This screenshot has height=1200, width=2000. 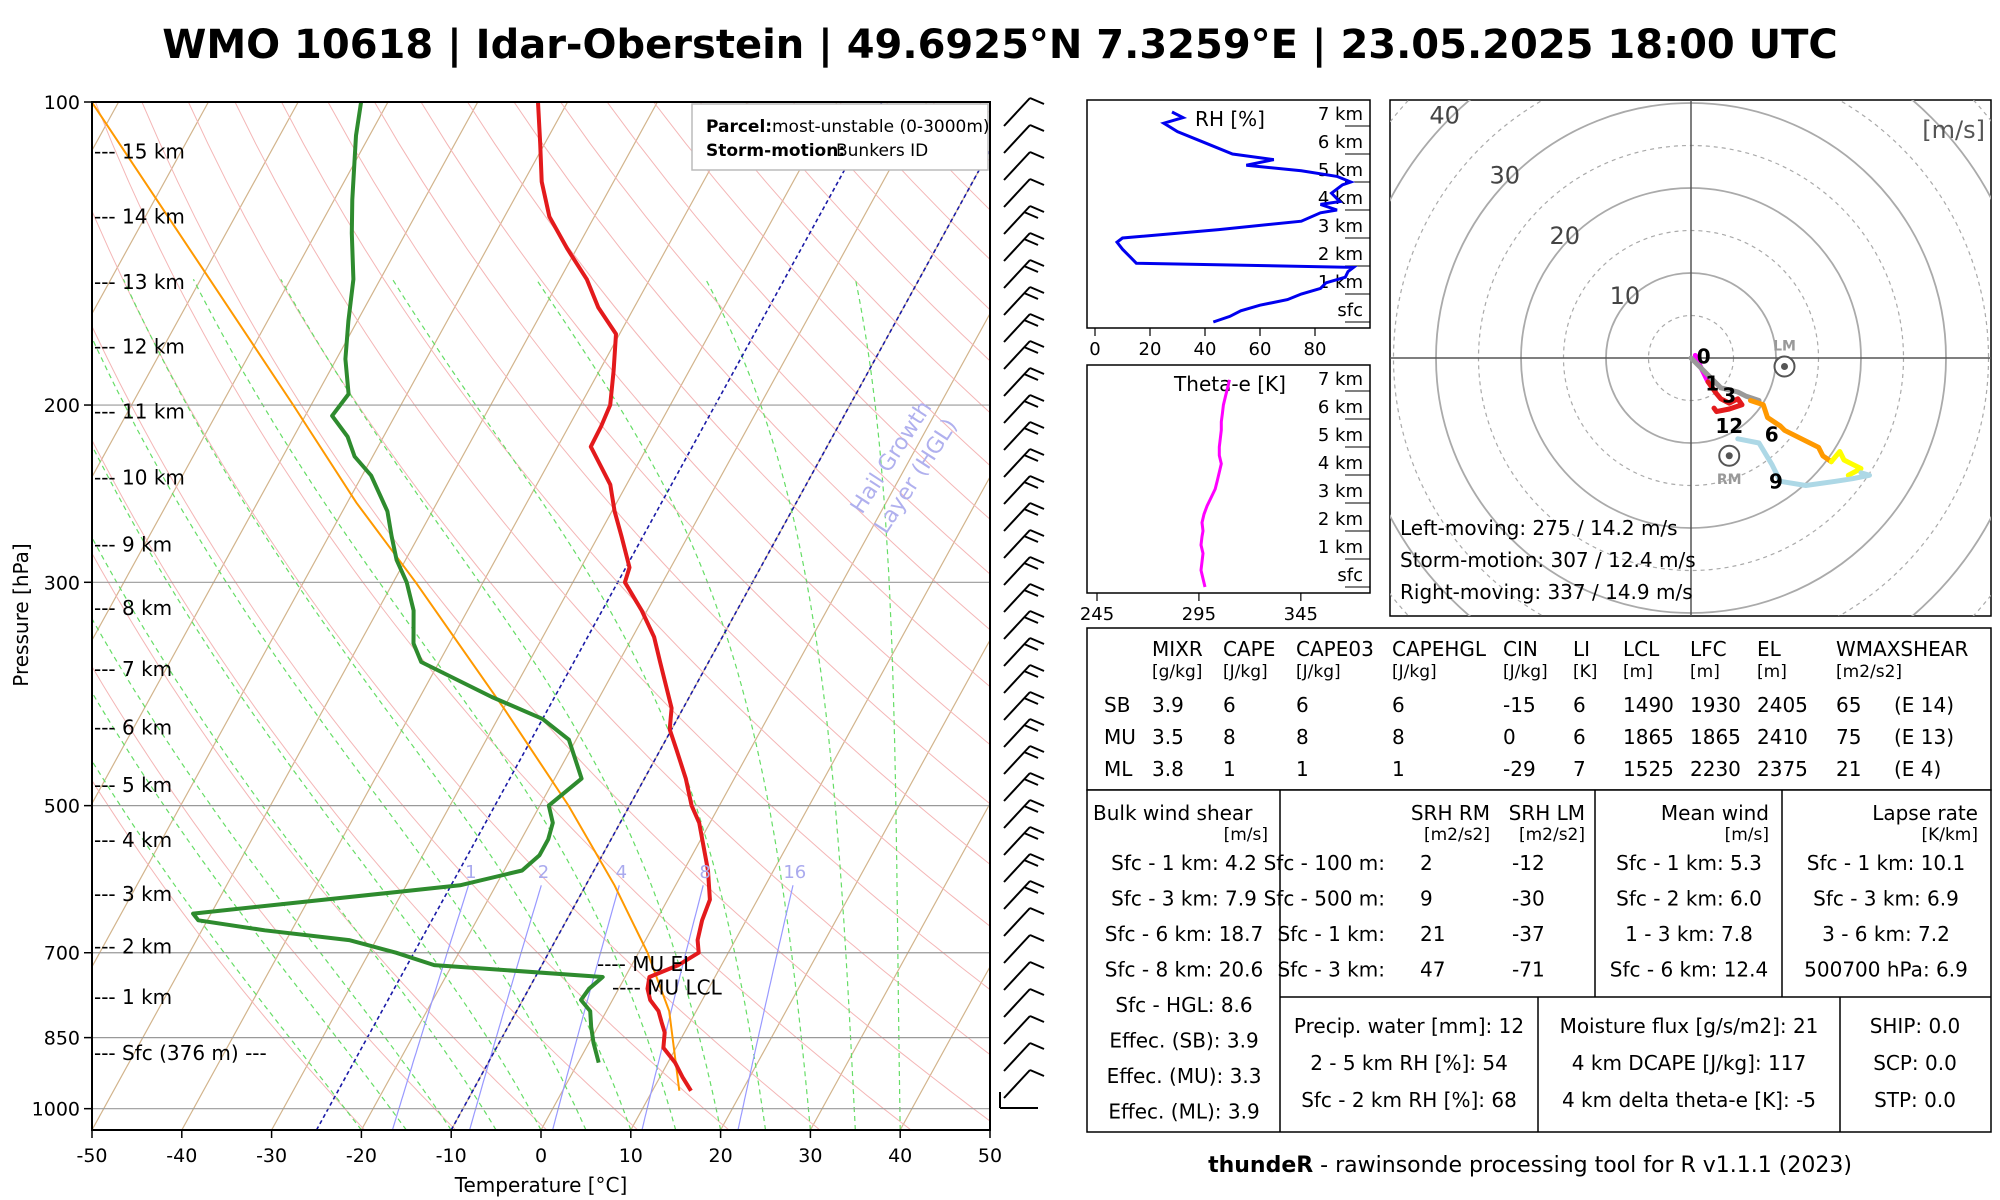 What do you see at coordinates (139, 412) in the screenshot?
I see `height-label: --- 11 km` at bounding box center [139, 412].